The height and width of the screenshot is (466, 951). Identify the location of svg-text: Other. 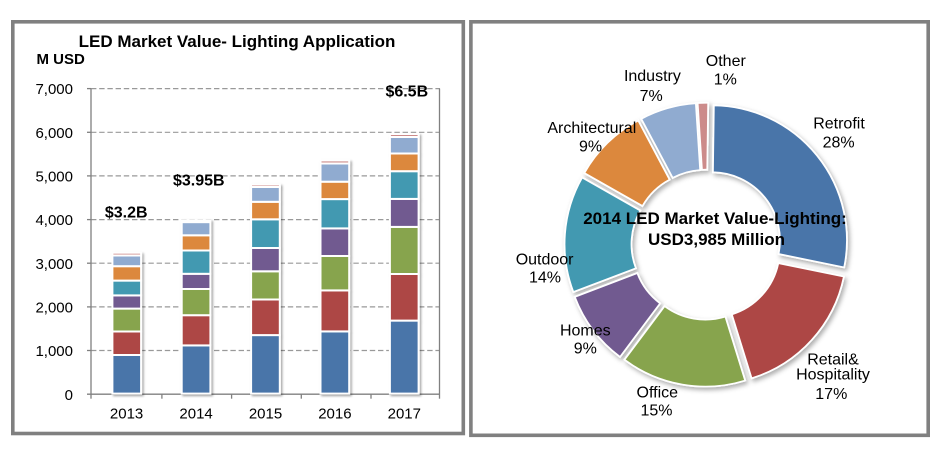
(726, 61).